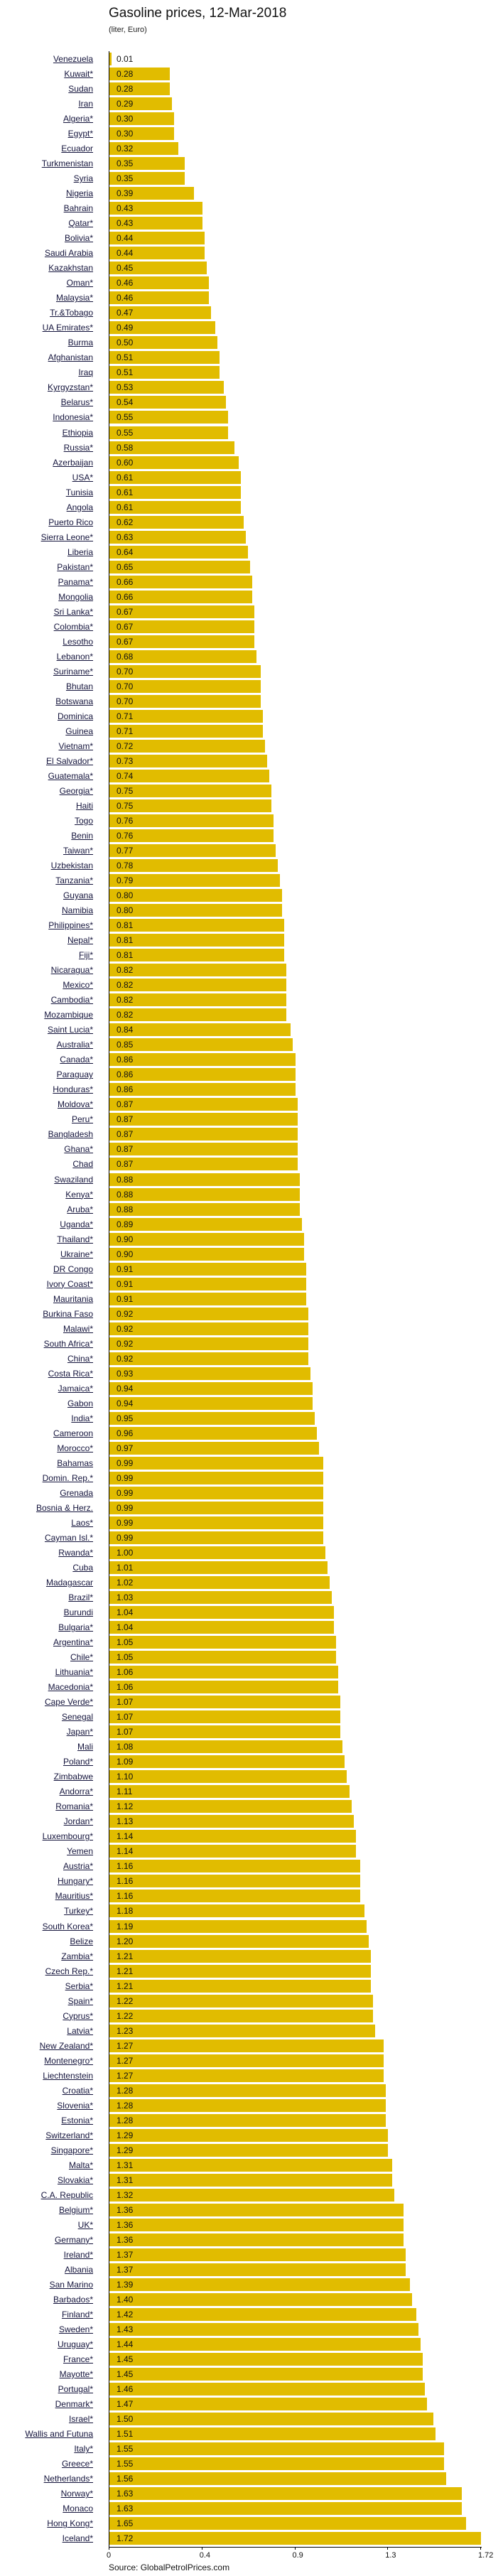 The width and height of the screenshot is (503, 2576). I want to click on country-label: Kenya*, so click(79, 1195).